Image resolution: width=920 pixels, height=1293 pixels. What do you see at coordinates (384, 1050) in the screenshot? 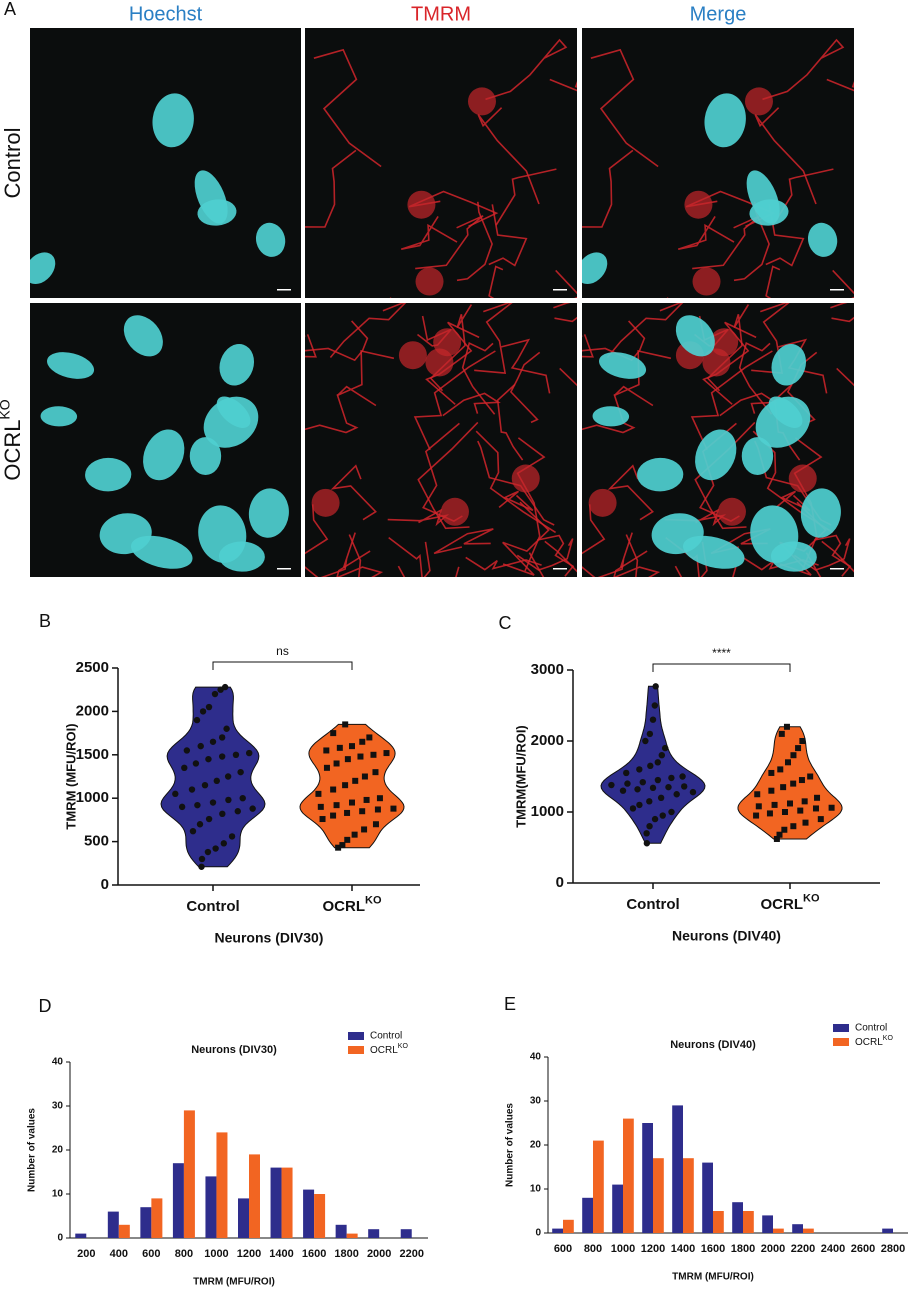
I see `legend-label-text: OCRL` at bounding box center [384, 1050].